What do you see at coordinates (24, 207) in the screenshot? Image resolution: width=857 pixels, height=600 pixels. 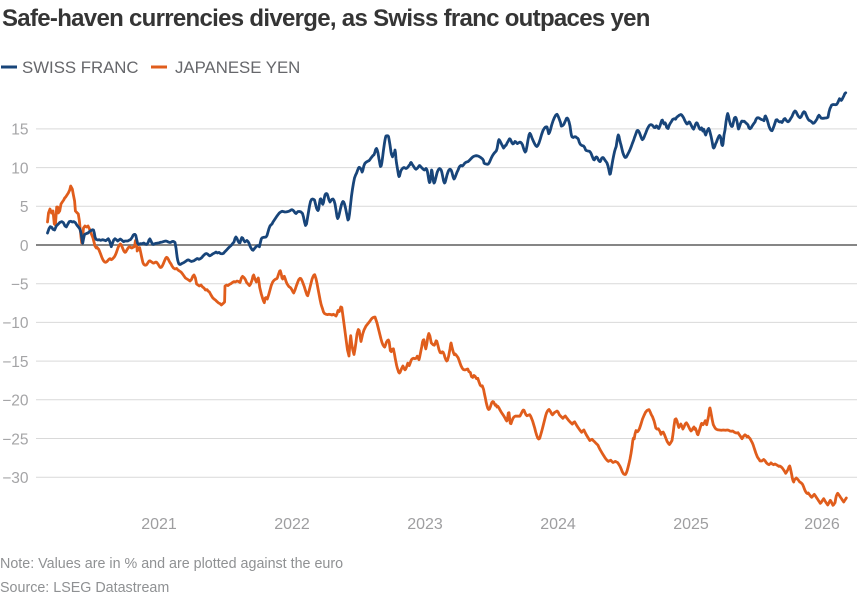 I see `svg-text: 5` at bounding box center [24, 207].